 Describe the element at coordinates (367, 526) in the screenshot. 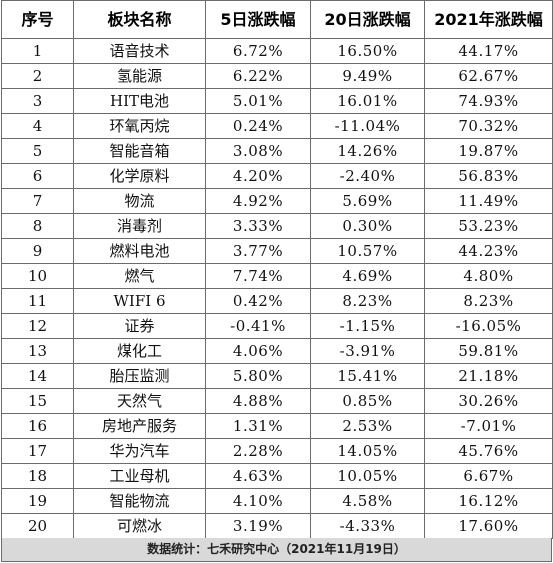

I see `cell-20day-change: -4.33%` at that location.